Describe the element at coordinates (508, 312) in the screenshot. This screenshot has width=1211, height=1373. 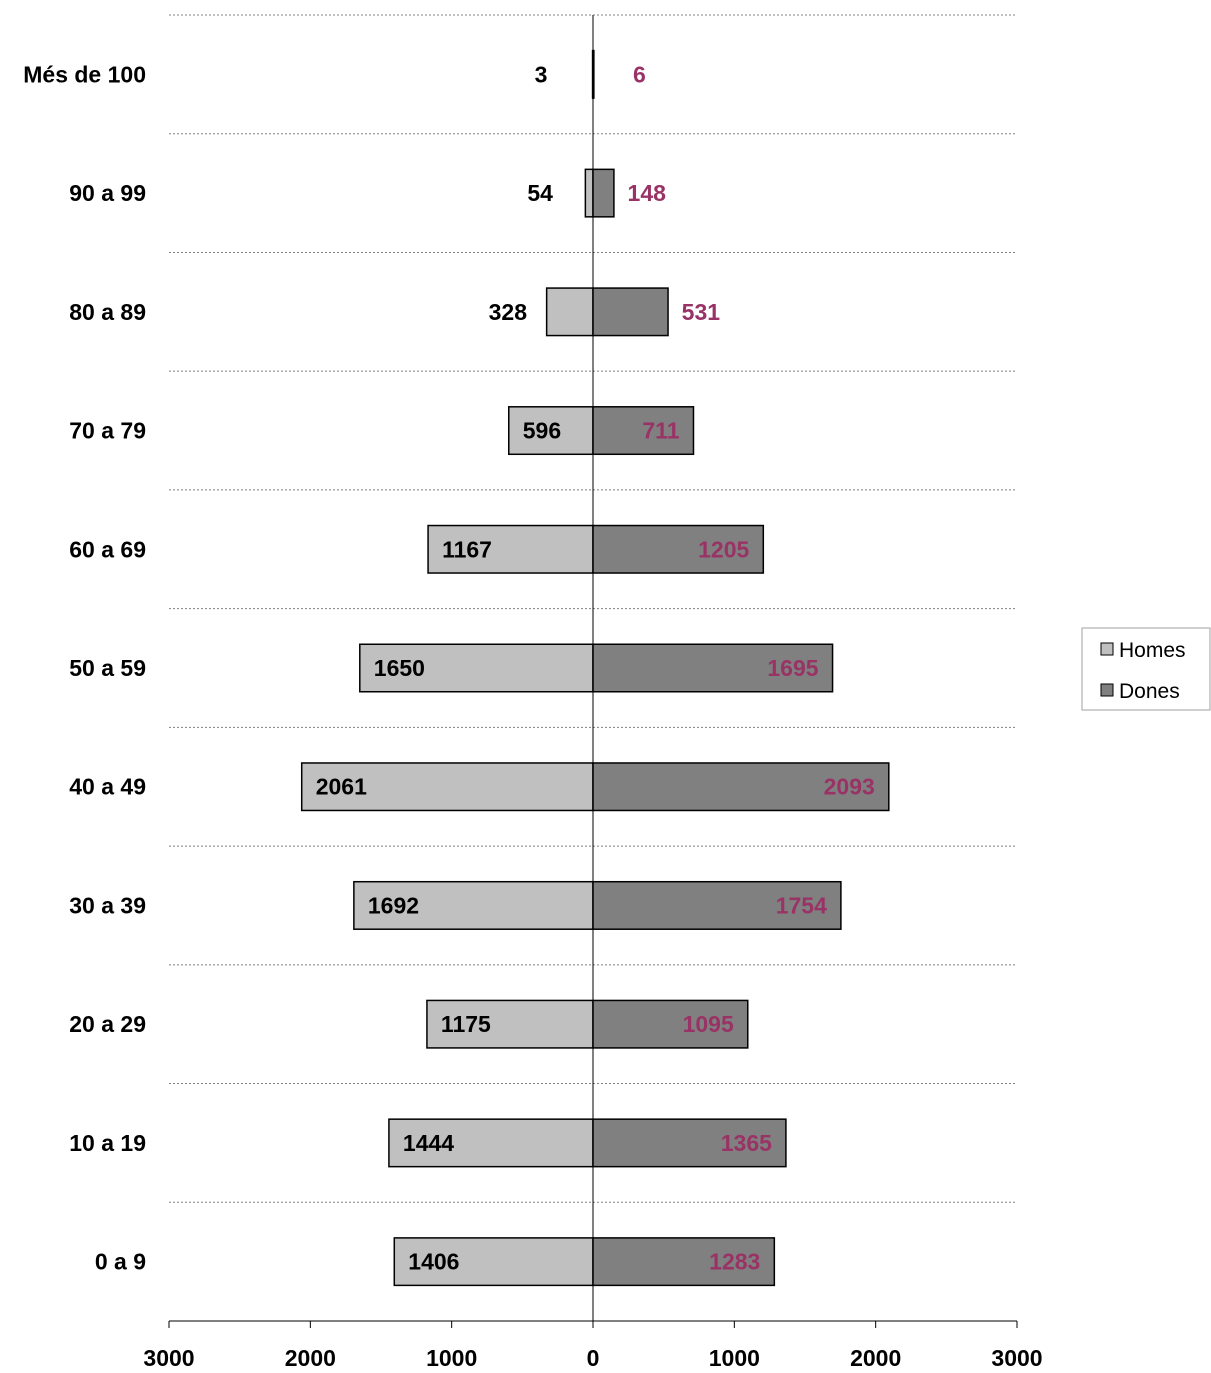
I see `value-label-homes: 328` at that location.